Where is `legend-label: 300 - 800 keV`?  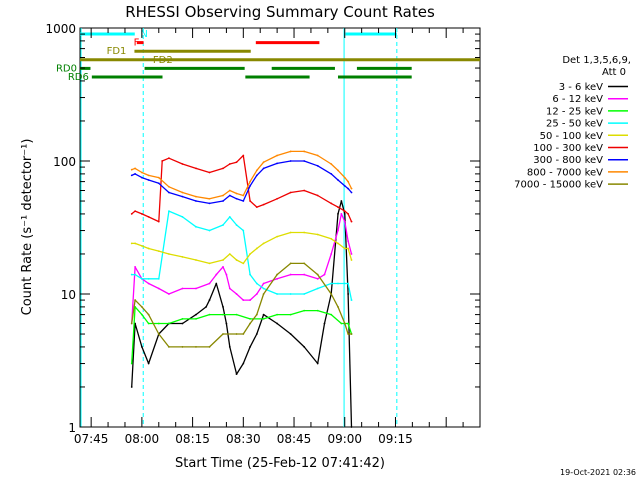
legend-label: 300 - 800 keV is located at coordinates (568, 160).